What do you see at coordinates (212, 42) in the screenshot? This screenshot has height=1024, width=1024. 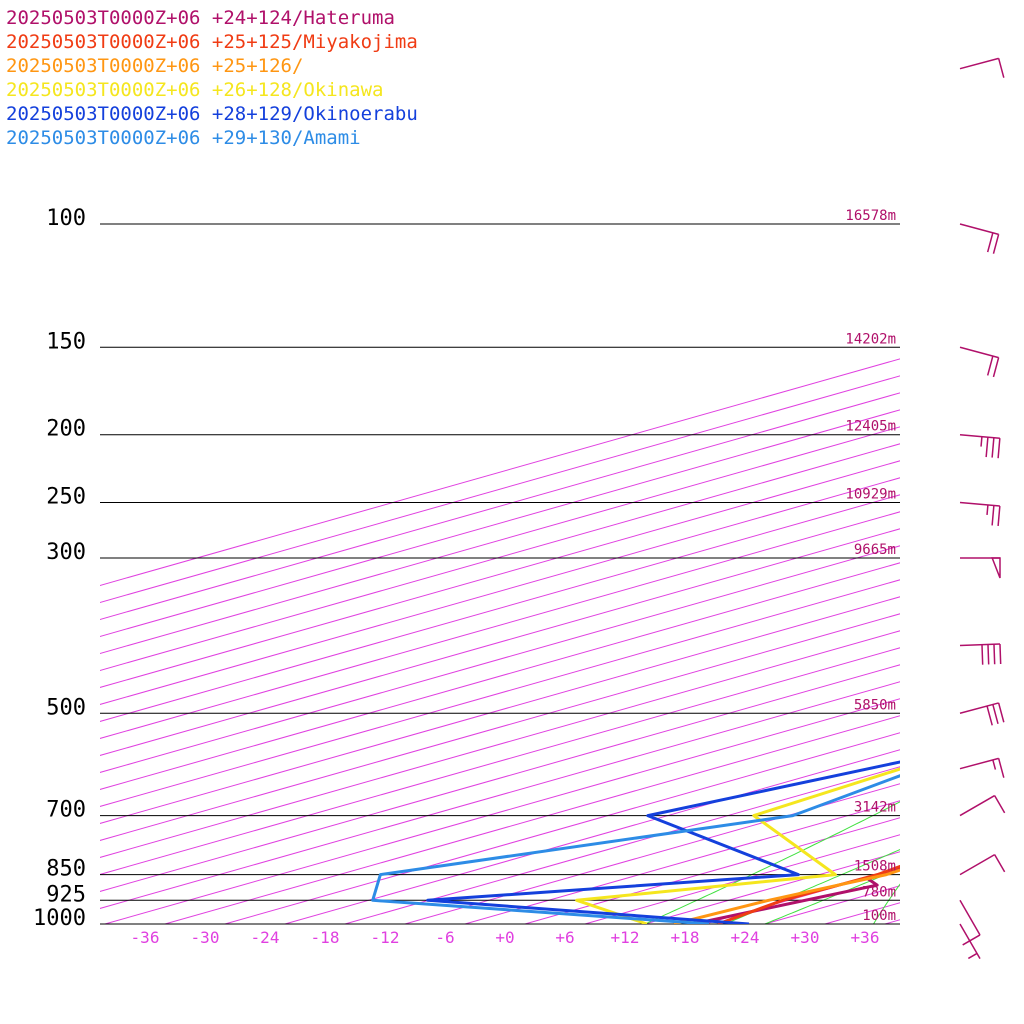 I see `legend-entry: 20250503T0000Z+06 +25+125/Miyakojima` at bounding box center [212, 42].